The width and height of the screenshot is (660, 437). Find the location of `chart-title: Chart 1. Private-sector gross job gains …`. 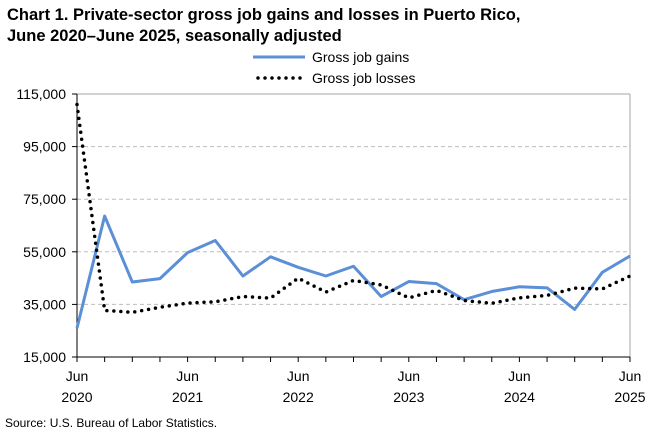

chart-title: Chart 1. Private-sector gross job gains … is located at coordinates (263, 26).